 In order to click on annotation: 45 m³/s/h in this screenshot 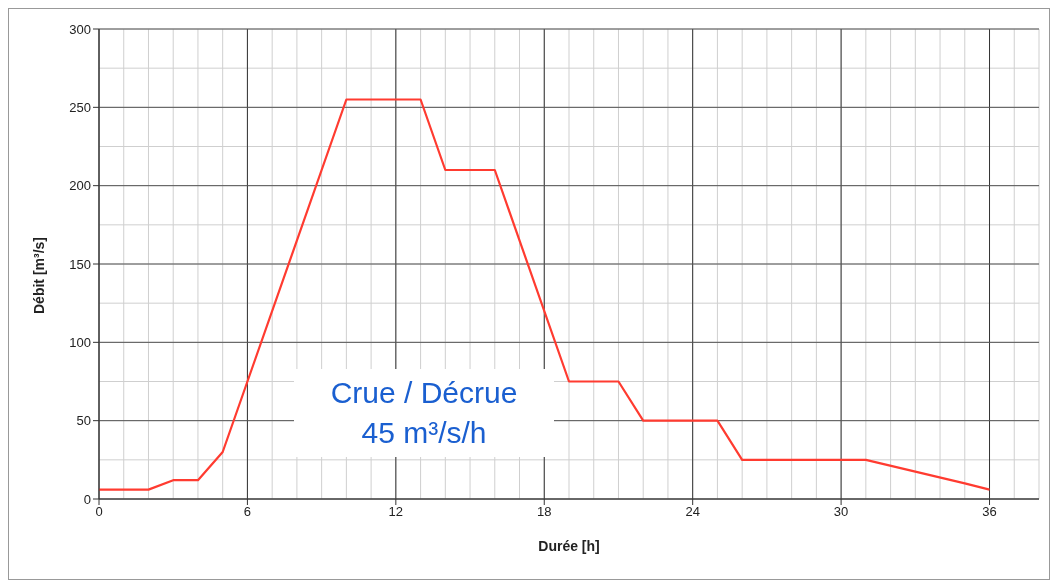, I will do `click(424, 433)`.